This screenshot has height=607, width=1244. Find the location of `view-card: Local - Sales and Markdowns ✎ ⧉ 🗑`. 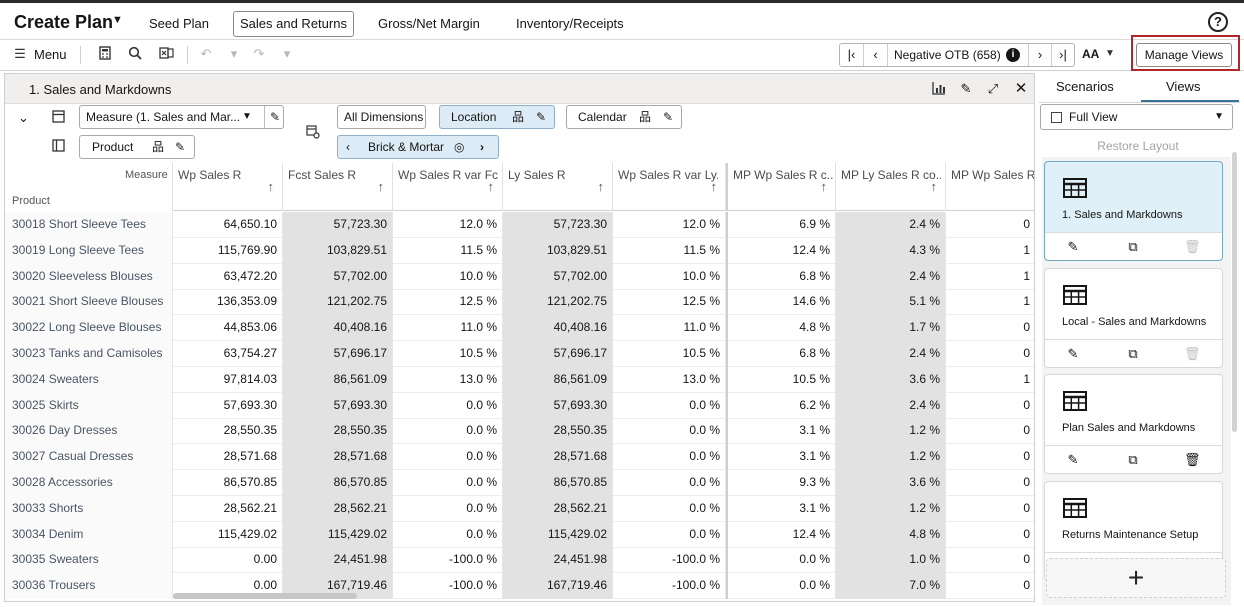

view-card: Local - Sales and Markdowns ✎ ⧉ 🗑 is located at coordinates (1133, 317).